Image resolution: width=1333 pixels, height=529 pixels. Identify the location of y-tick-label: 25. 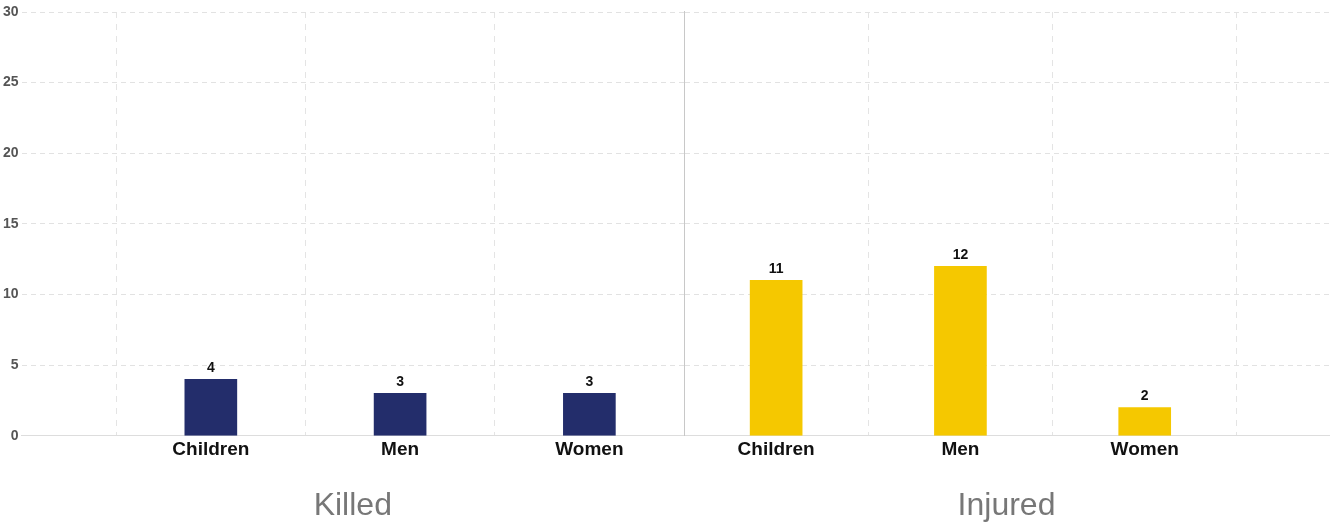
(10, 81).